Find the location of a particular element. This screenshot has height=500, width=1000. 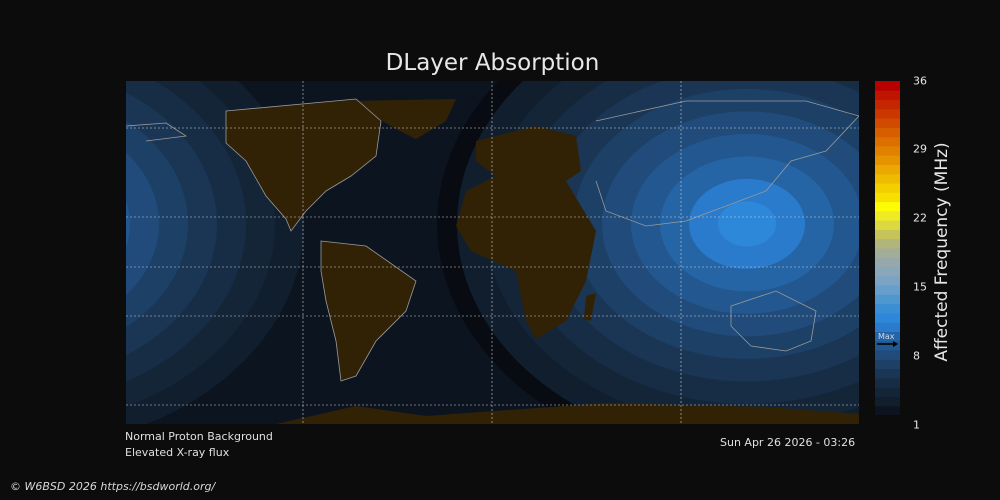

timestamp: Sun Apr 26 2026 - 03:26 is located at coordinates (788, 442).